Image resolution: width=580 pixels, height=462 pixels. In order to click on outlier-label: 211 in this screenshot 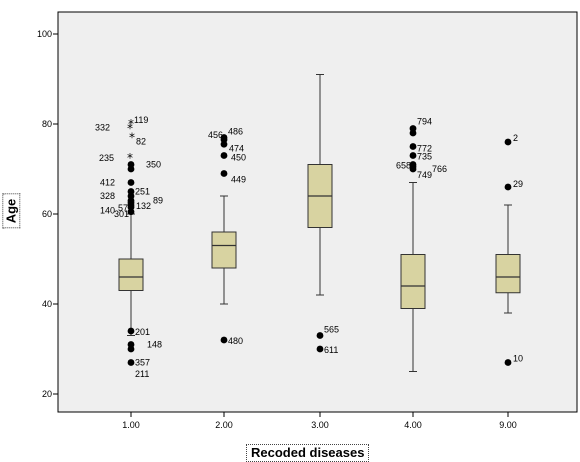, I will do `click(142, 374)`.